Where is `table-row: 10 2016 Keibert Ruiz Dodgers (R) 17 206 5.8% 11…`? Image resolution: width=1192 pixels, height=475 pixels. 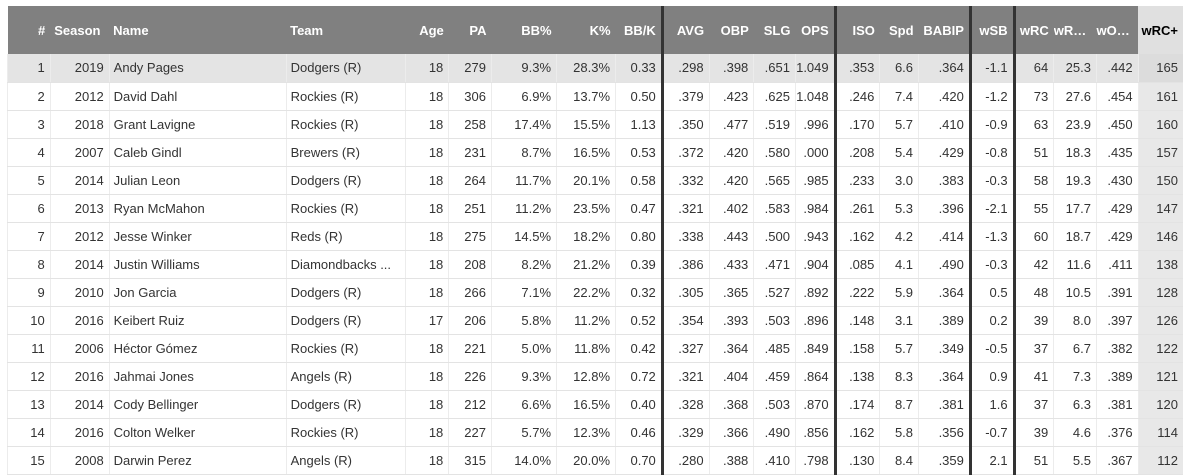 table-row: 10 2016 Keibert Ruiz Dodgers (R) 17 206 5.8% 11… is located at coordinates (595, 320).